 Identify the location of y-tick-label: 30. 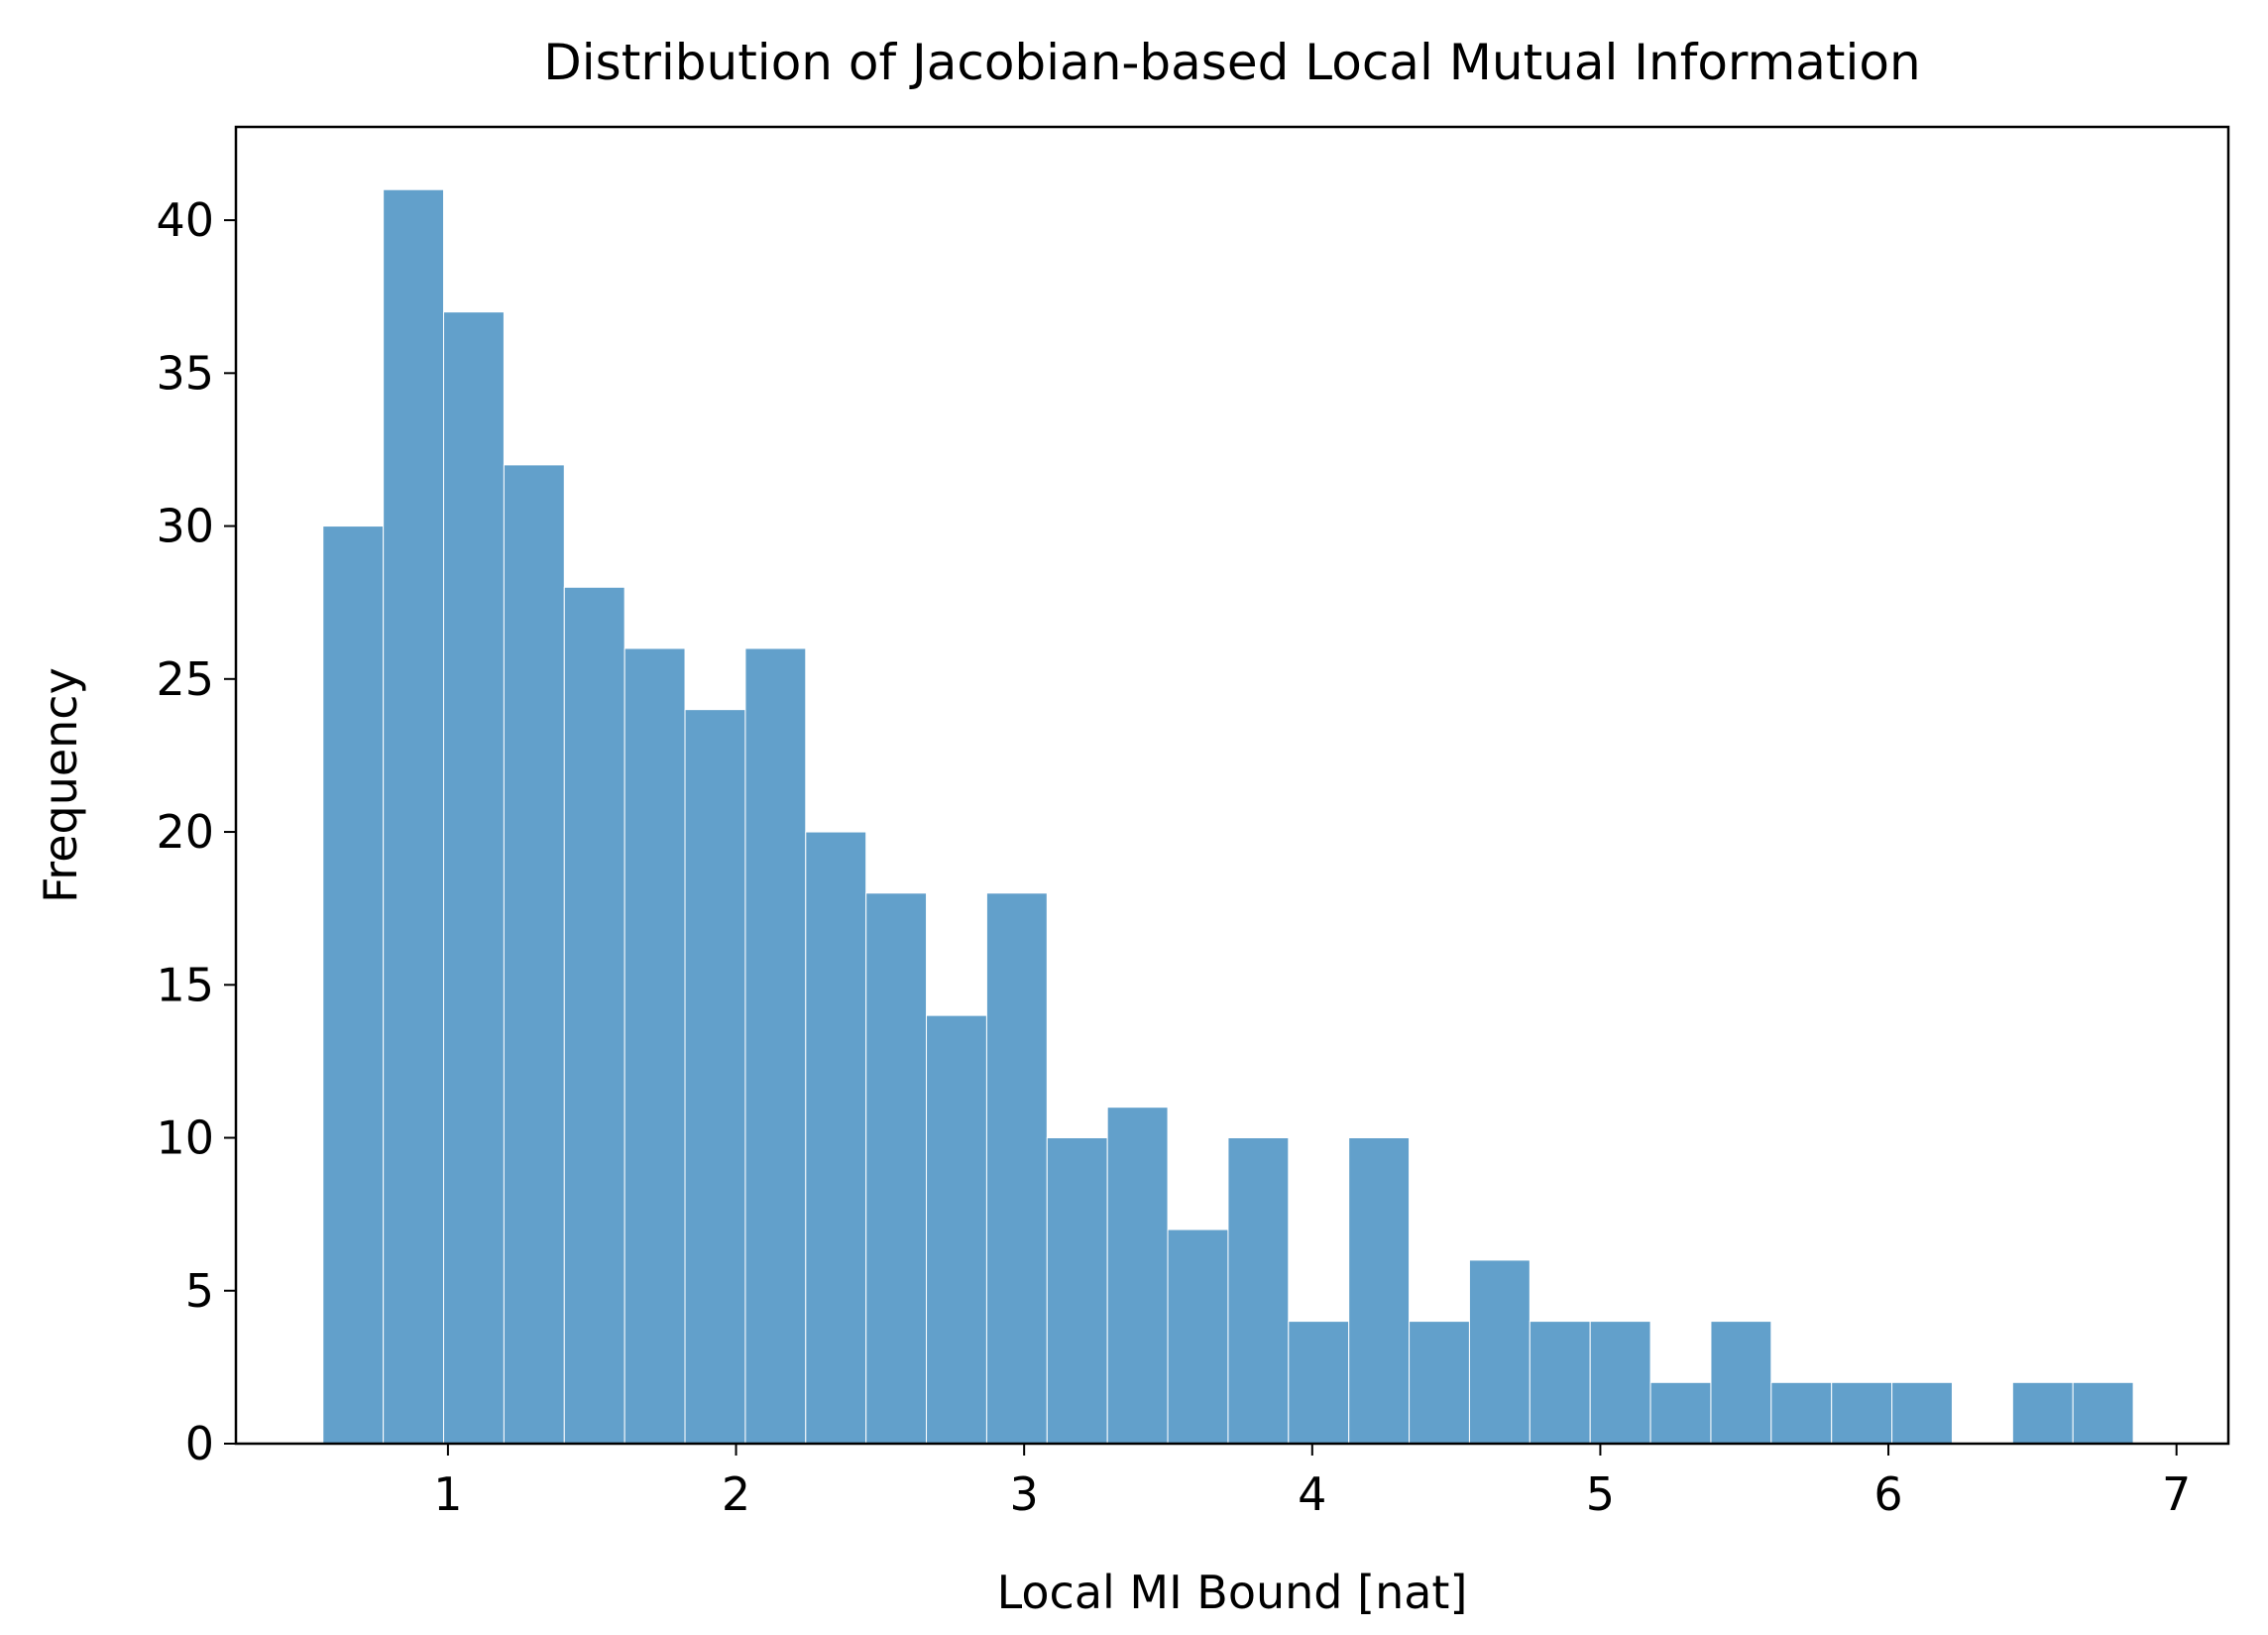
(185, 526).